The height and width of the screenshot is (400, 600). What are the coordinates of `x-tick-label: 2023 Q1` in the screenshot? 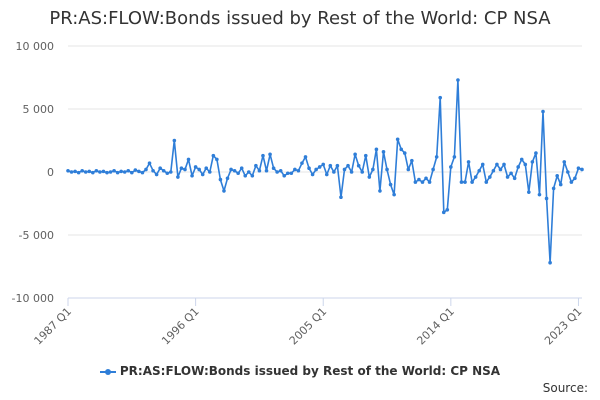 It's located at (563, 326).